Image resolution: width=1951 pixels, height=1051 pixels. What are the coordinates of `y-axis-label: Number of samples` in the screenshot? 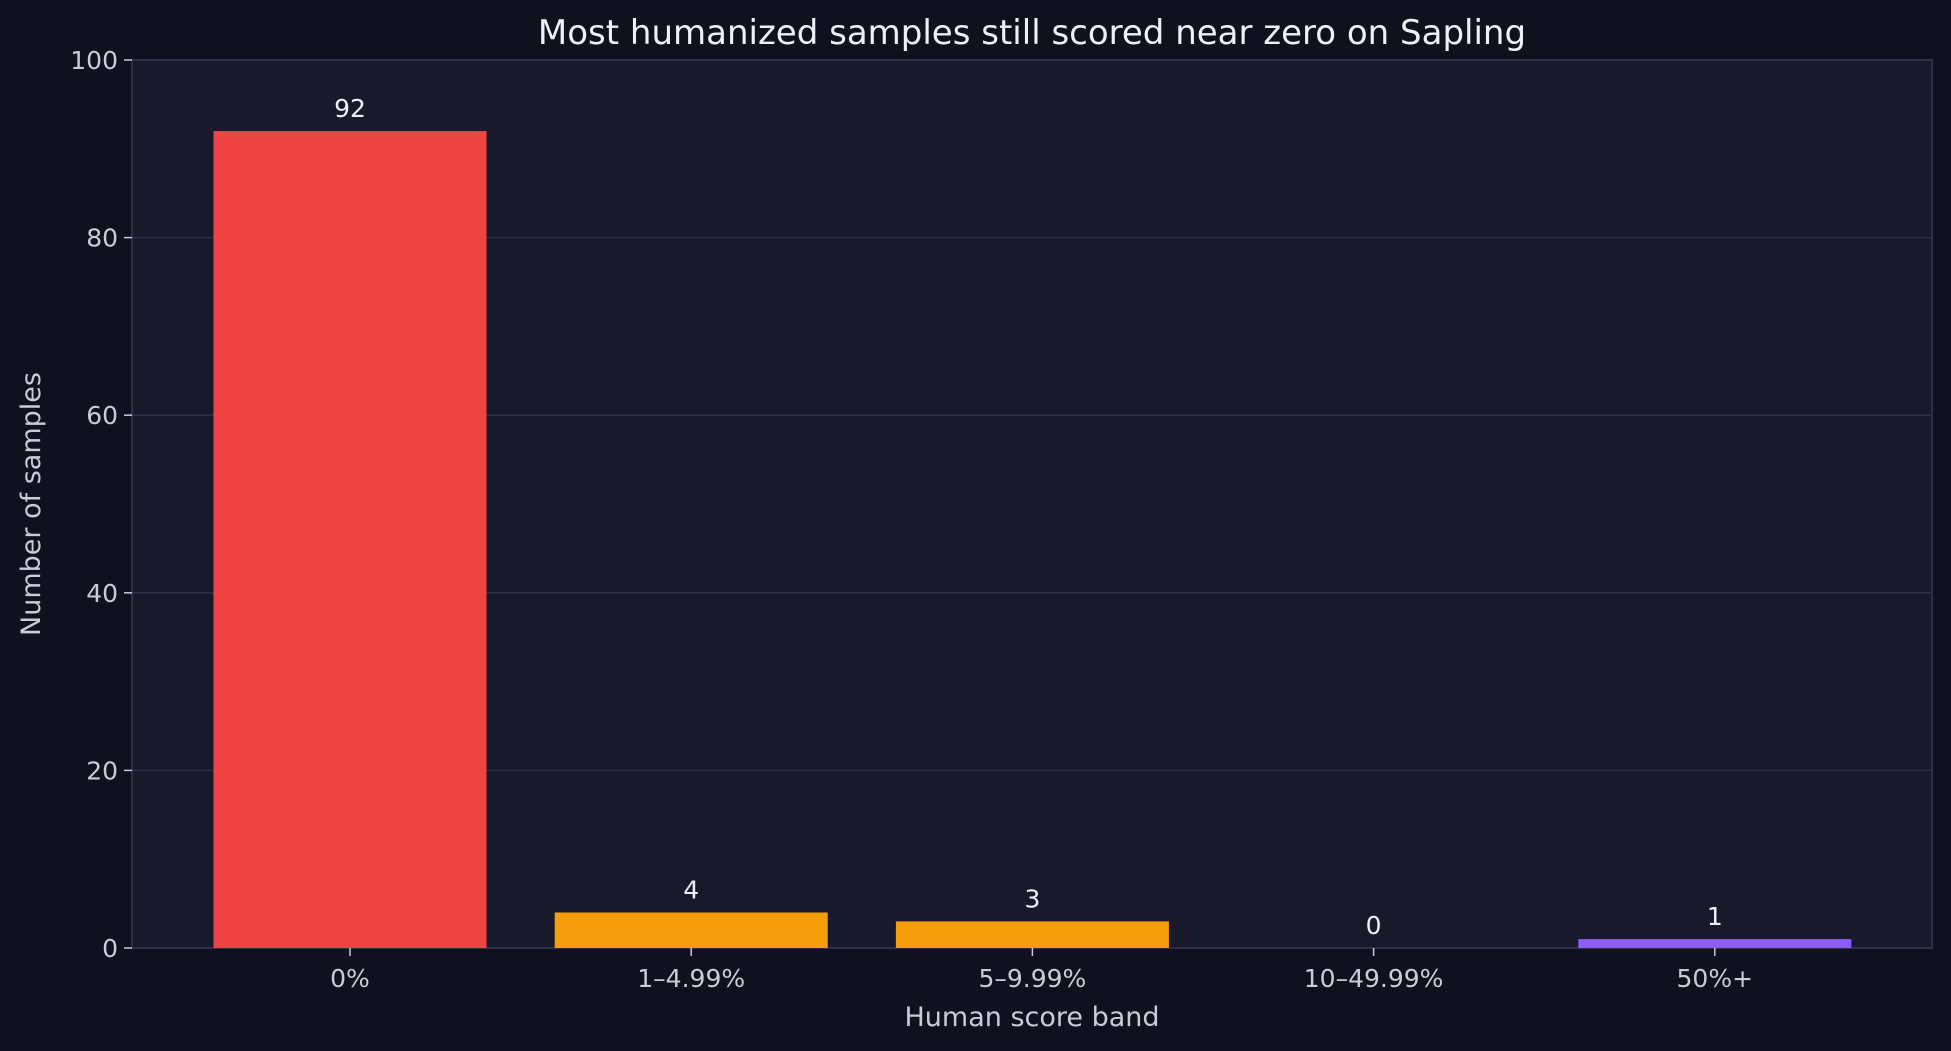 It's located at (31, 504).